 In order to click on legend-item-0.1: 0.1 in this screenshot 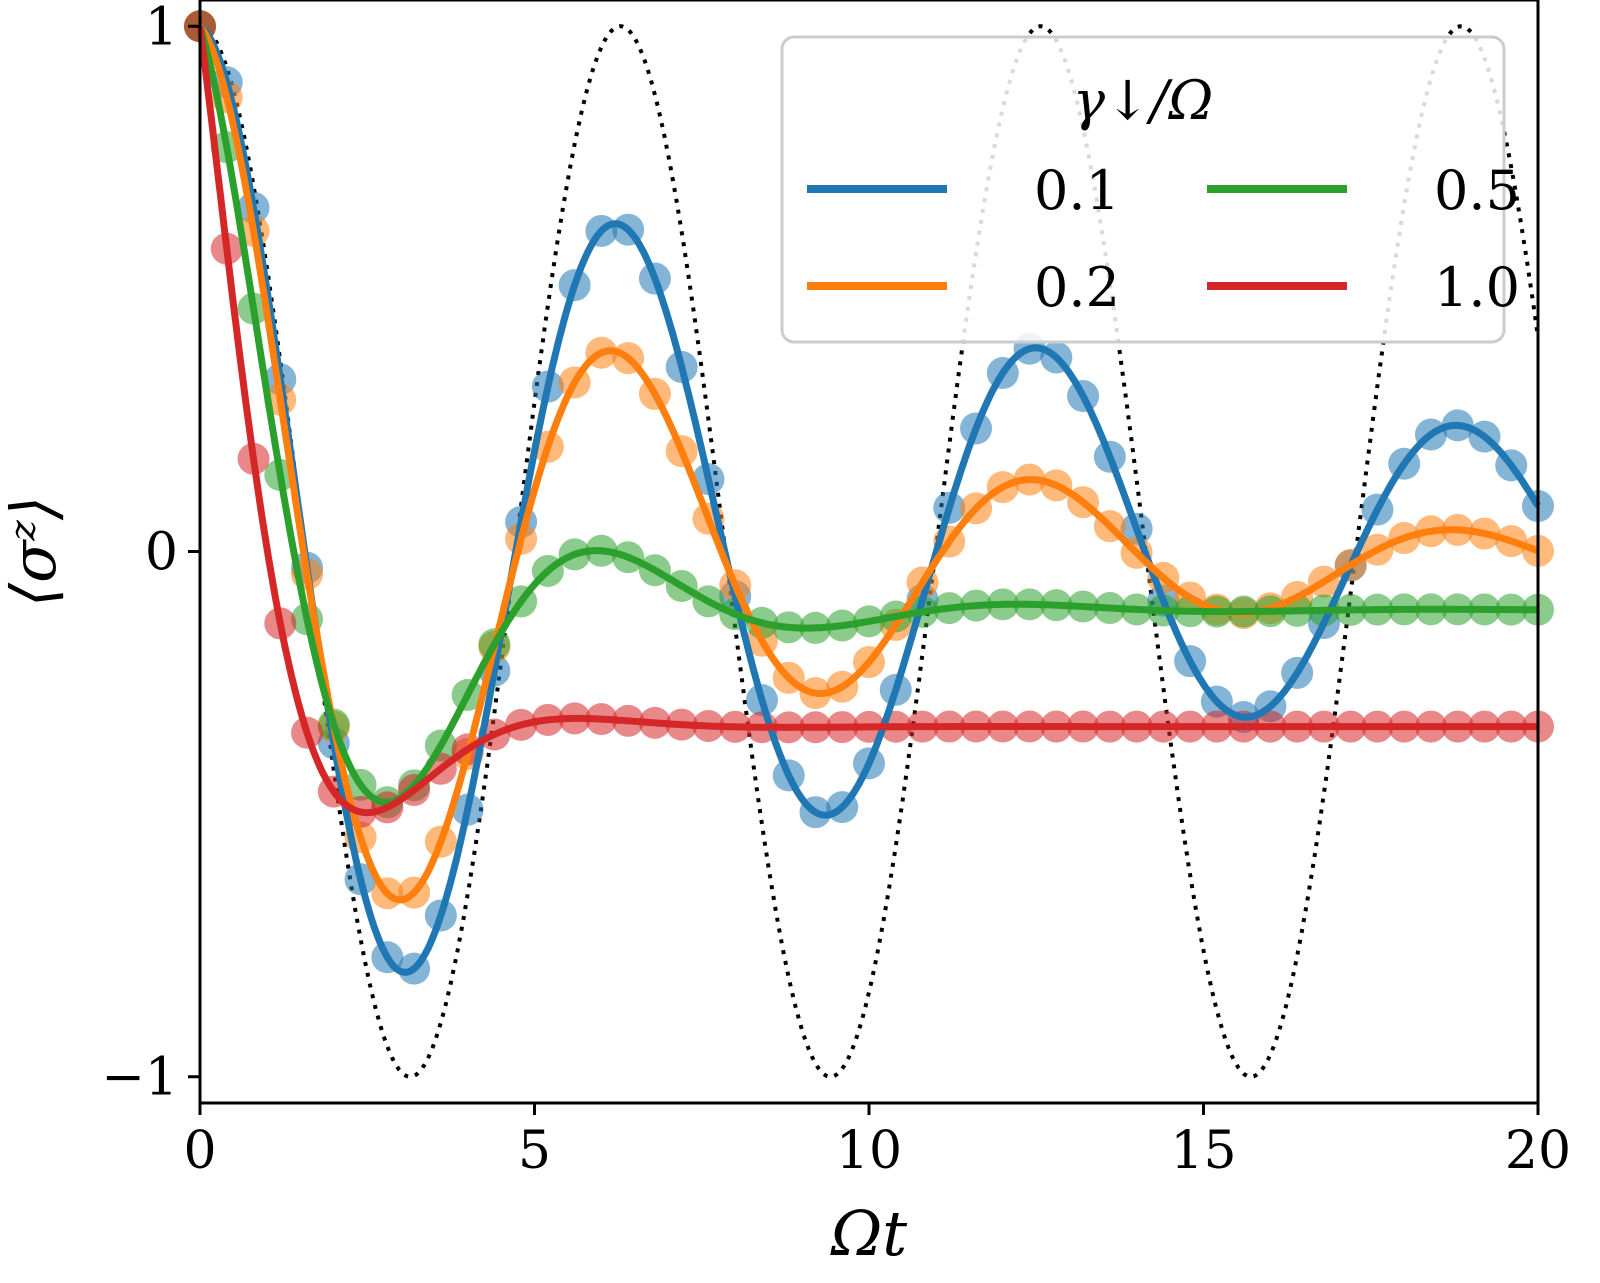, I will do `click(963, 190)`.